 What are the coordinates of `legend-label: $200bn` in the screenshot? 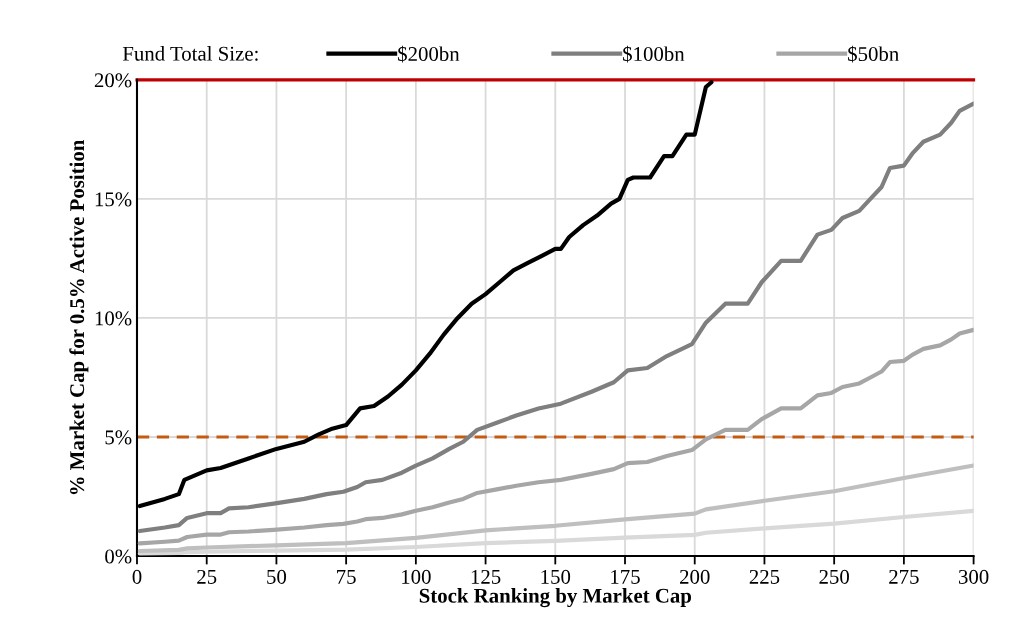 It's located at (429, 54).